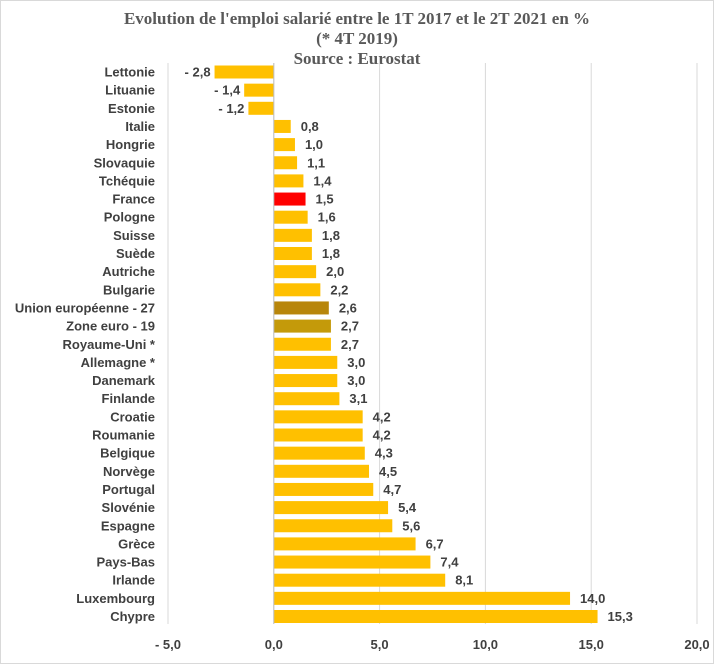 This screenshot has height=664, width=714. Describe the element at coordinates (135, 253) in the screenshot. I see `category-label-10: Suède` at that location.